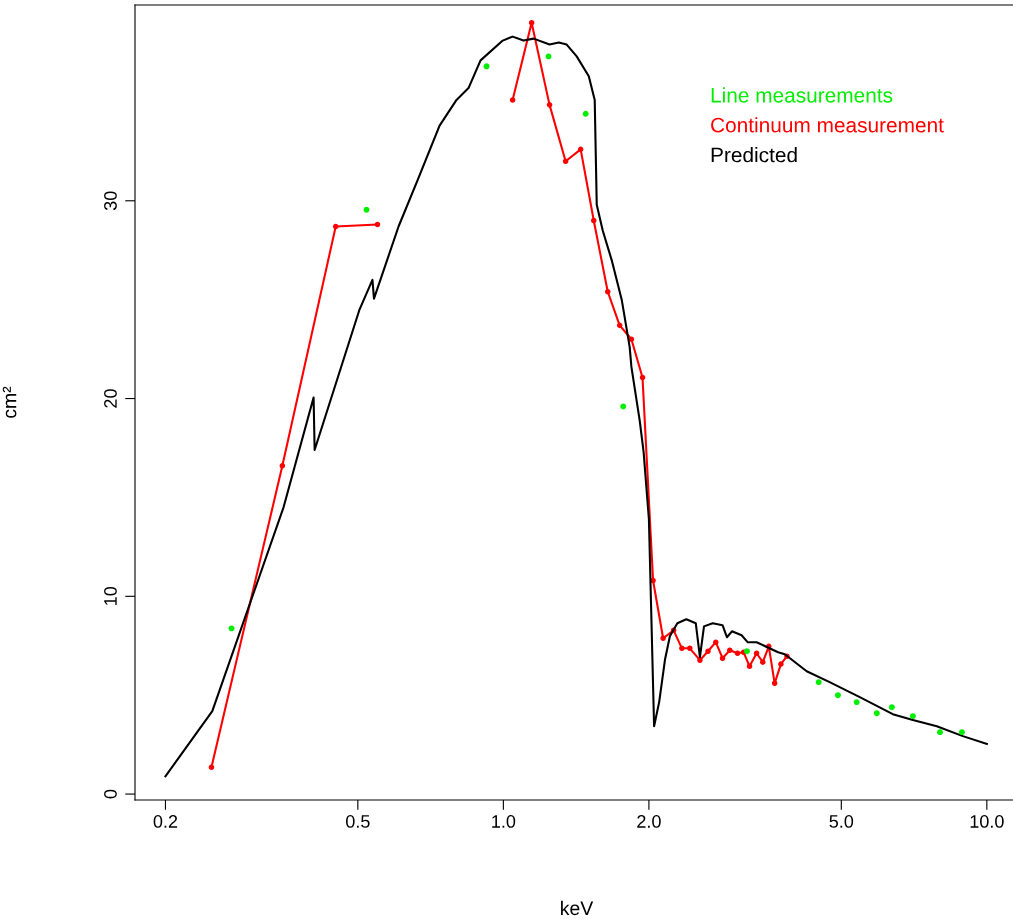 The width and height of the screenshot is (1013, 921). Describe the element at coordinates (358, 821) in the screenshot. I see `x-tick-label: 0.5` at that location.